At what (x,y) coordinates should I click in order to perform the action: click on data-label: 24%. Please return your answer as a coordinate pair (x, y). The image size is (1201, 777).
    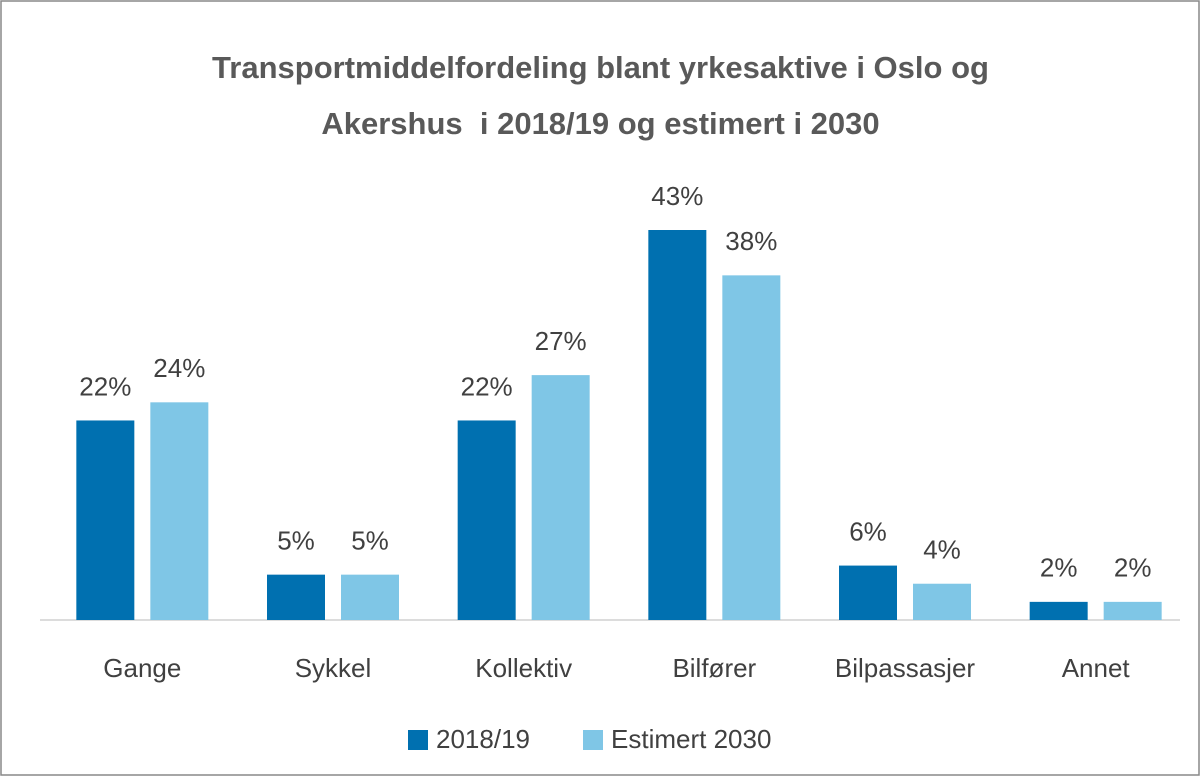
    Looking at the image, I should click on (179, 368).